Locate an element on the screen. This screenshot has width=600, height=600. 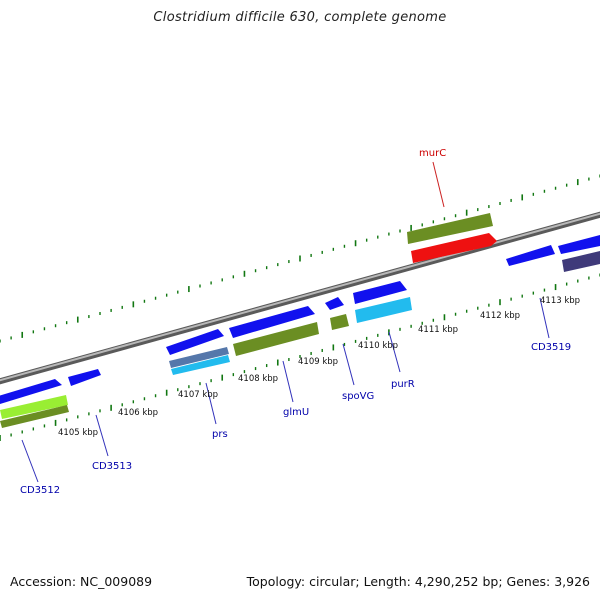
gene-label-CD3519: CD3519 is located at coordinates (551, 347).